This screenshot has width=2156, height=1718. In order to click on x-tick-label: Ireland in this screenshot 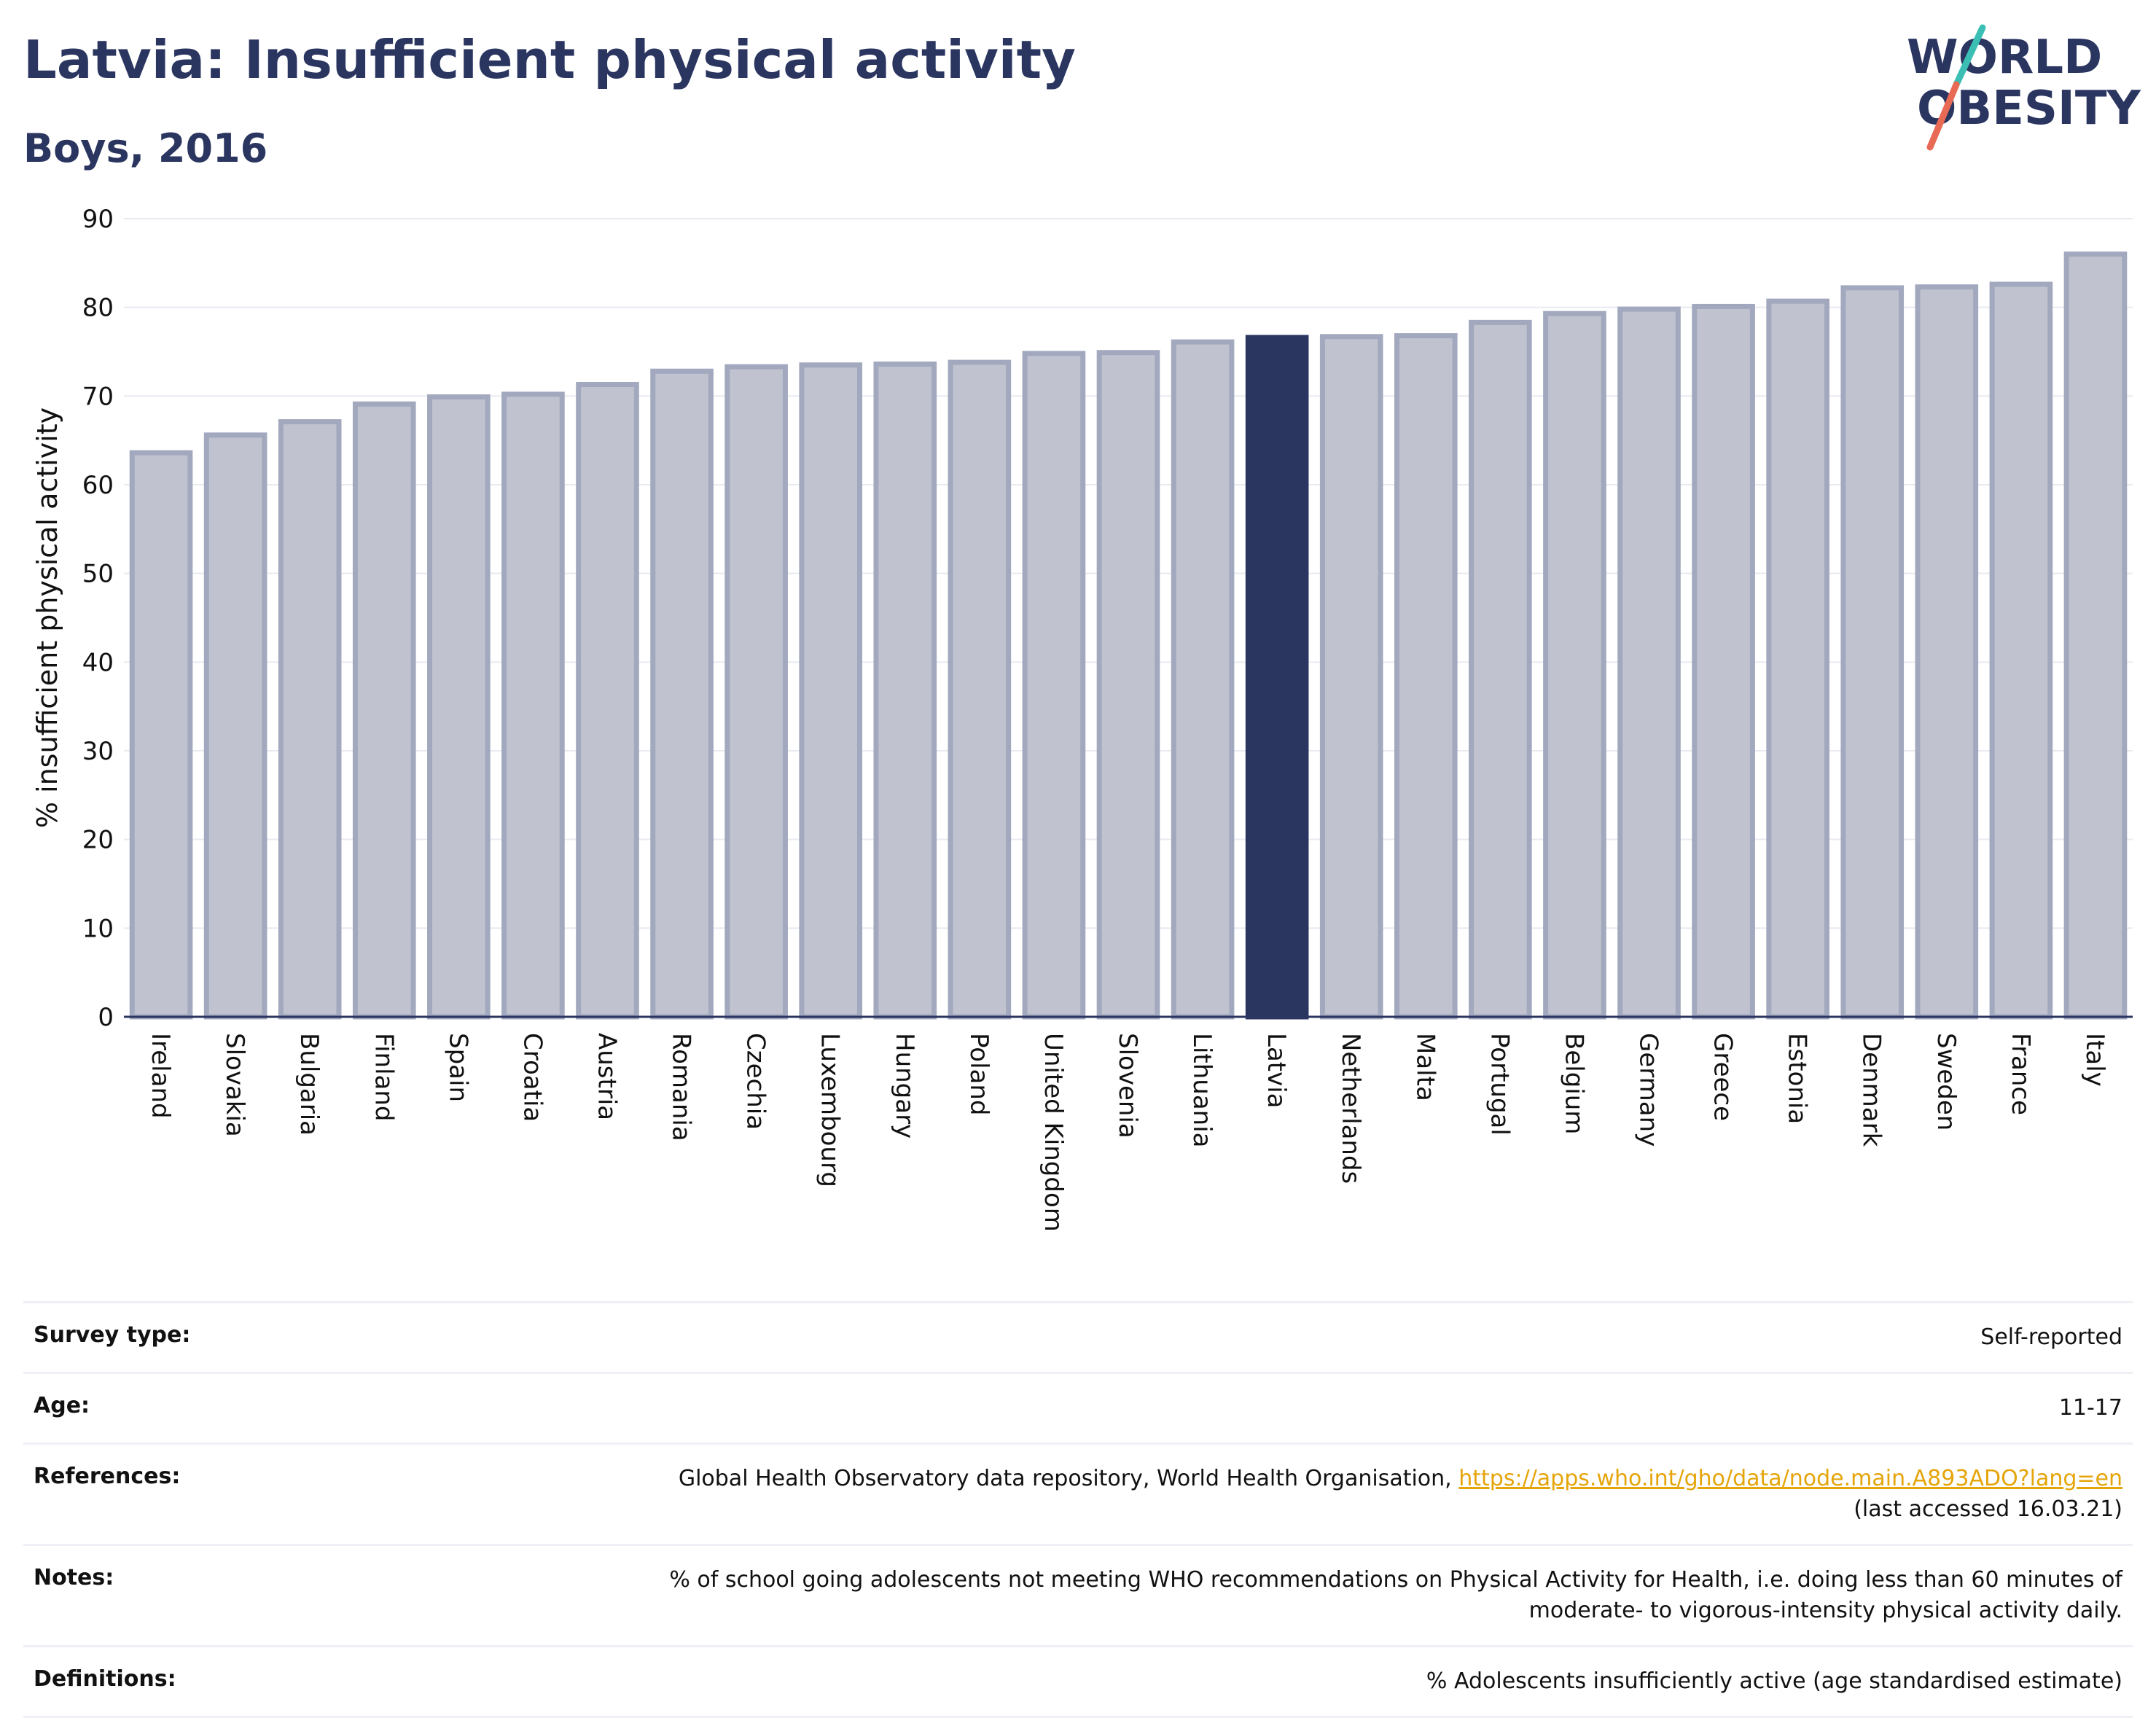, I will do `click(160, 1076)`.